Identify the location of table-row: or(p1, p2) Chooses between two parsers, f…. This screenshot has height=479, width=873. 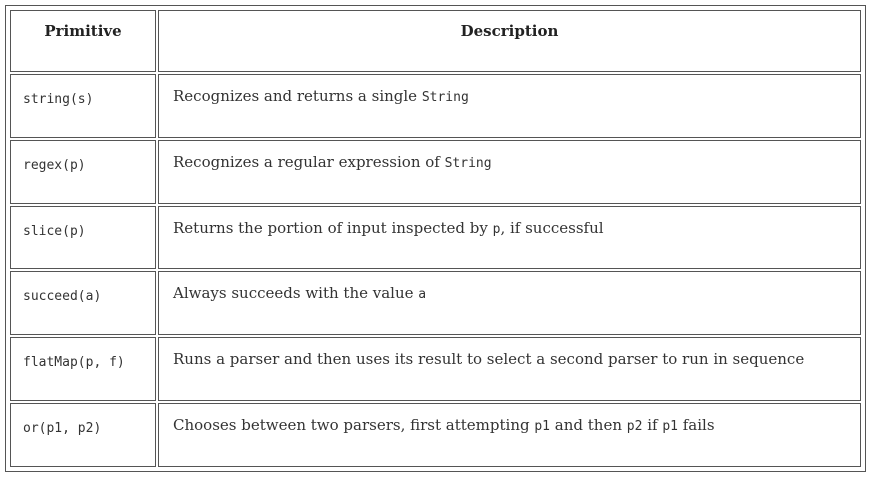
(435, 435).